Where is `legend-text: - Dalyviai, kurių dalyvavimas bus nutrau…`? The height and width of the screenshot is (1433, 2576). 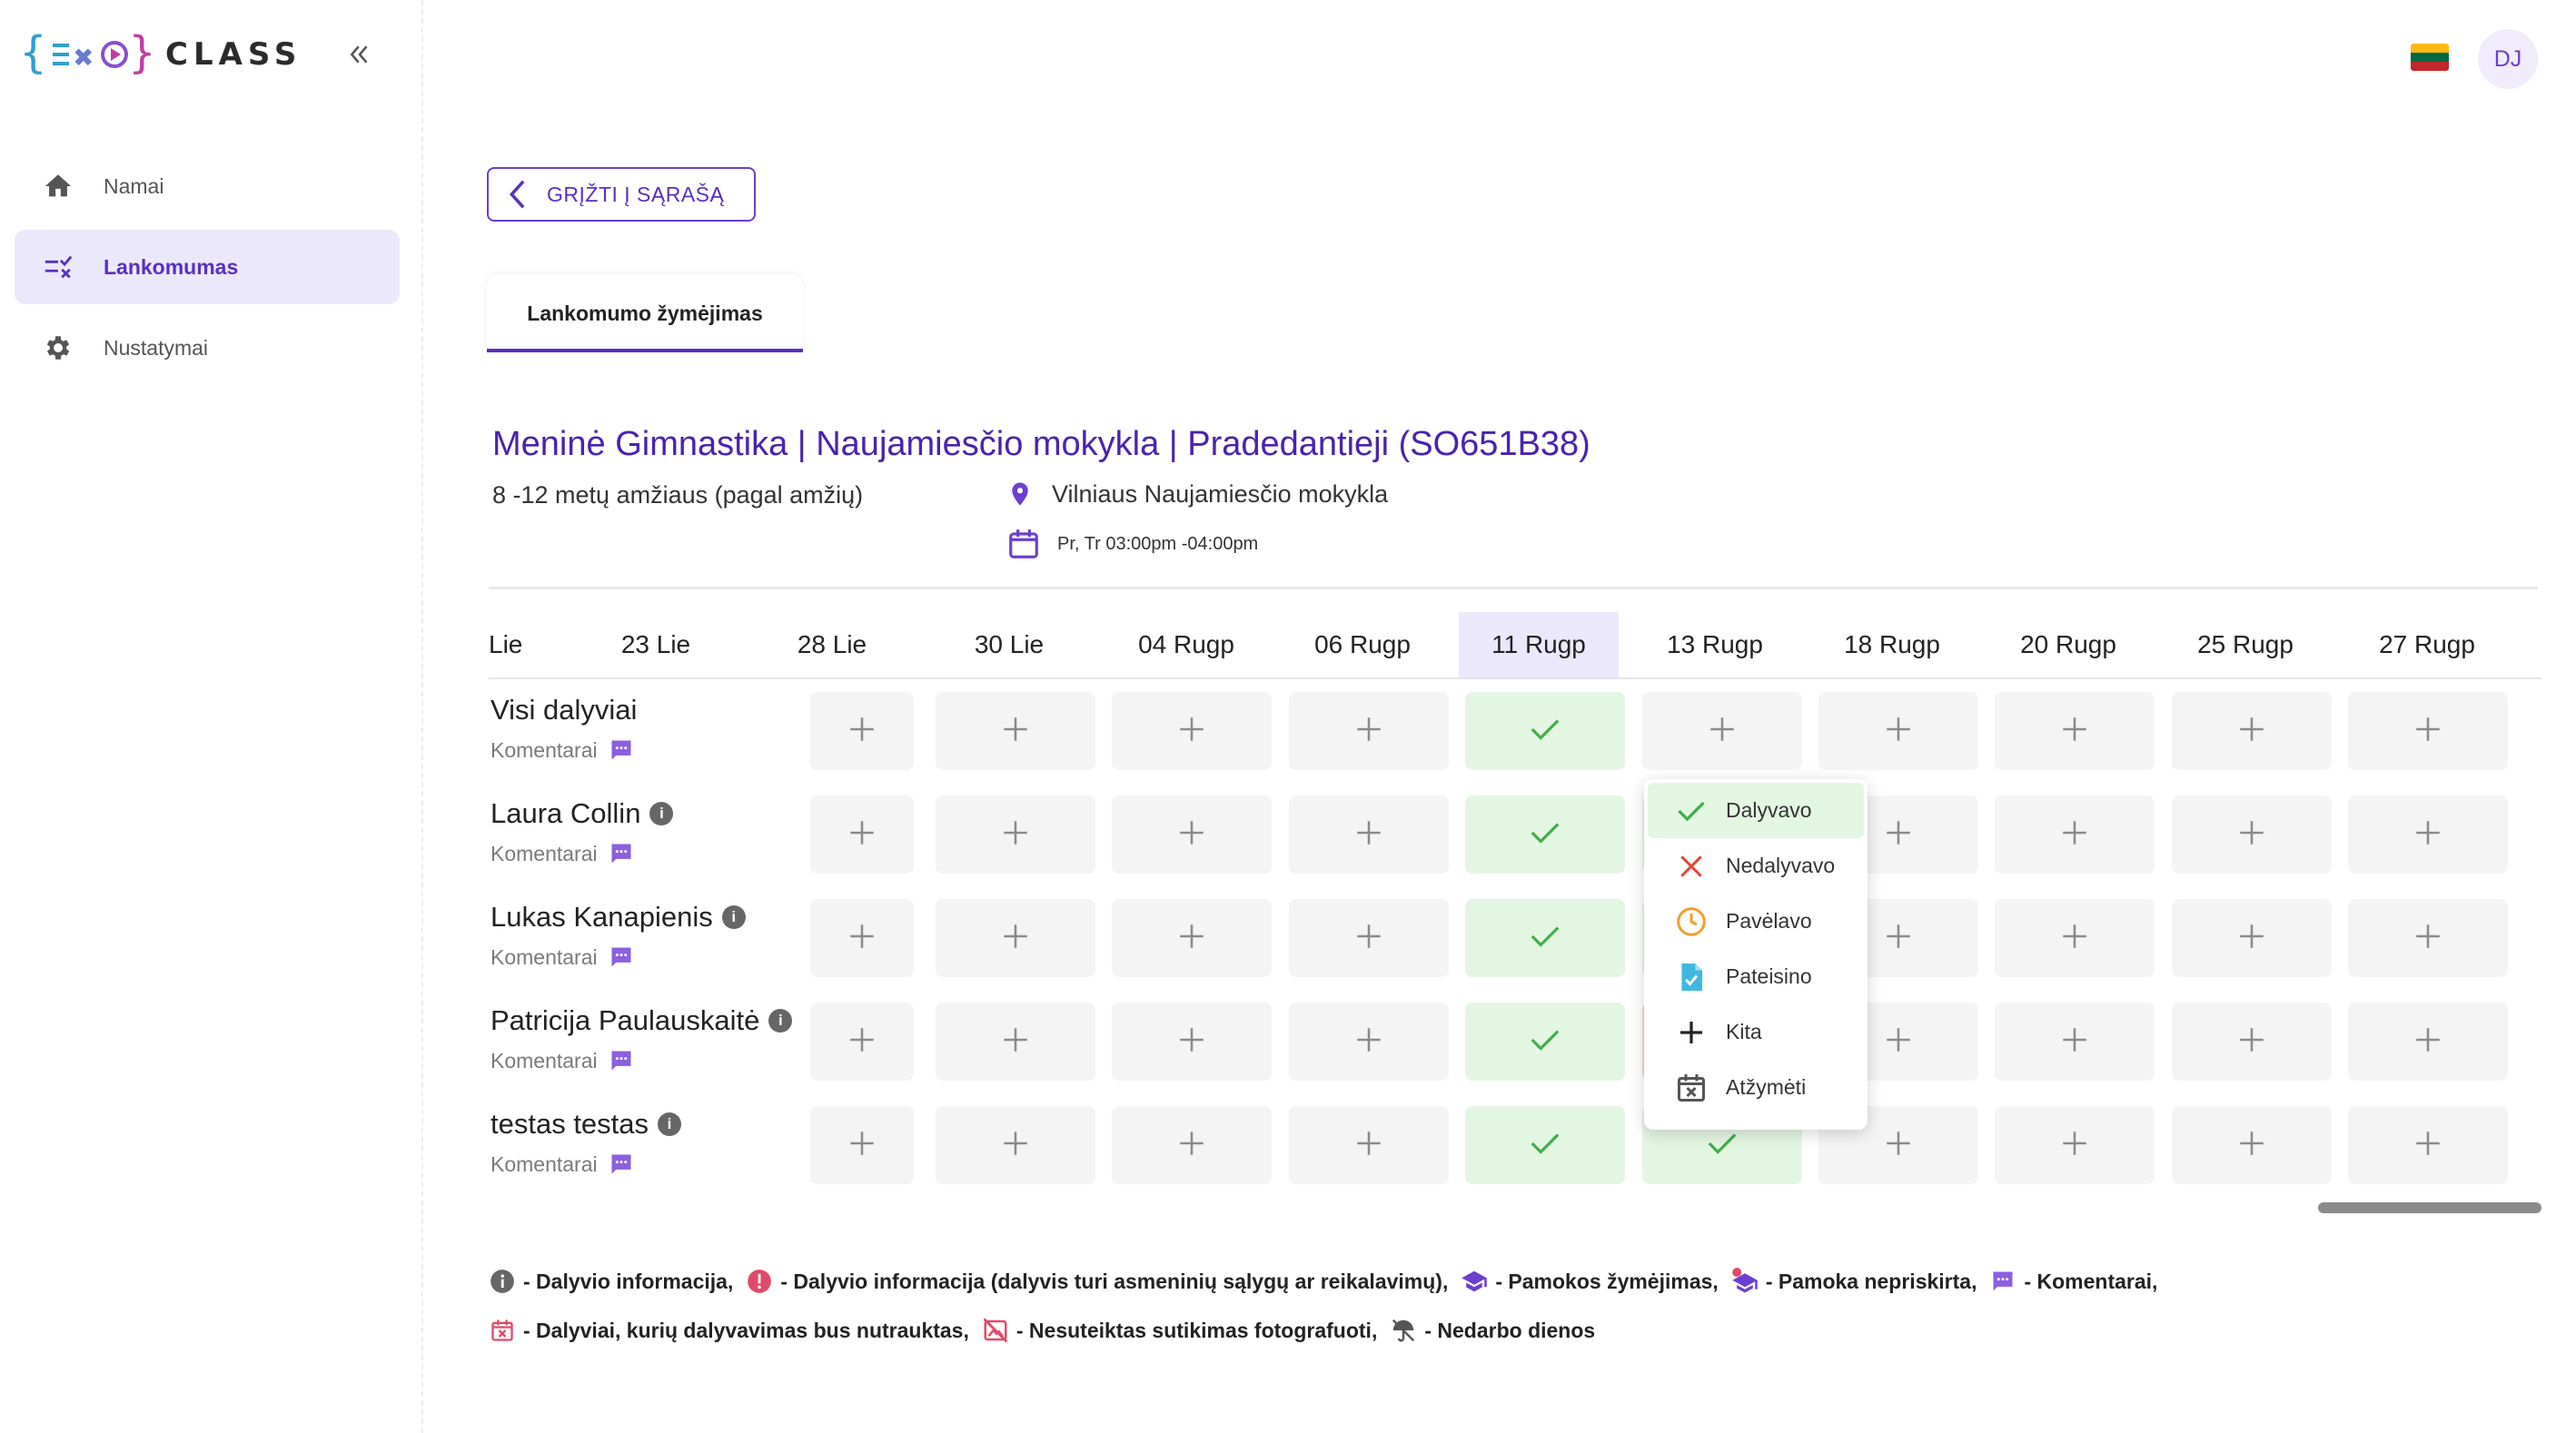
legend-text: - Dalyviai, kurių dalyvavimas bus nutrau… is located at coordinates (746, 1330).